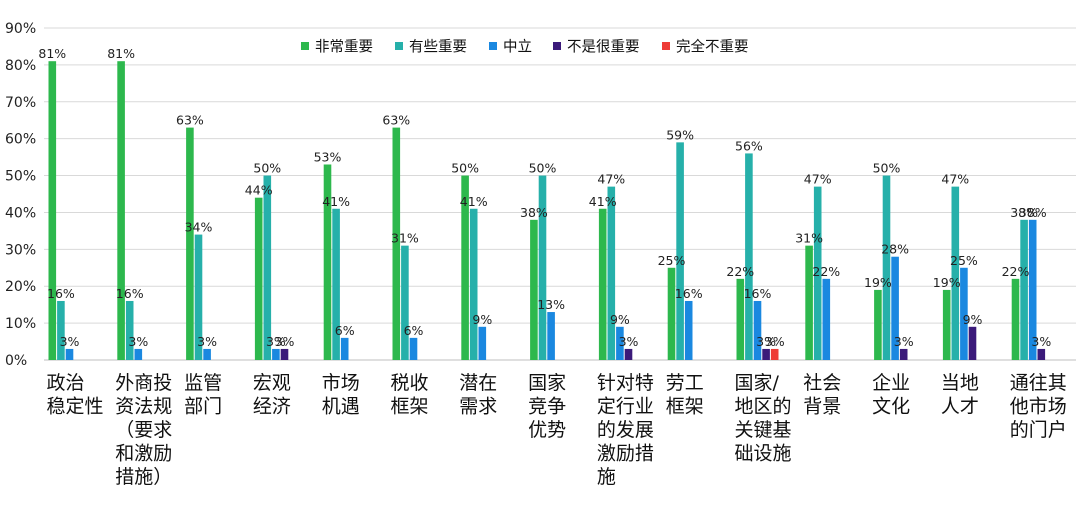  What do you see at coordinates (625, 430) in the screenshot?
I see `category-label: 针对特定行业的发展激励措施` at bounding box center [625, 430].